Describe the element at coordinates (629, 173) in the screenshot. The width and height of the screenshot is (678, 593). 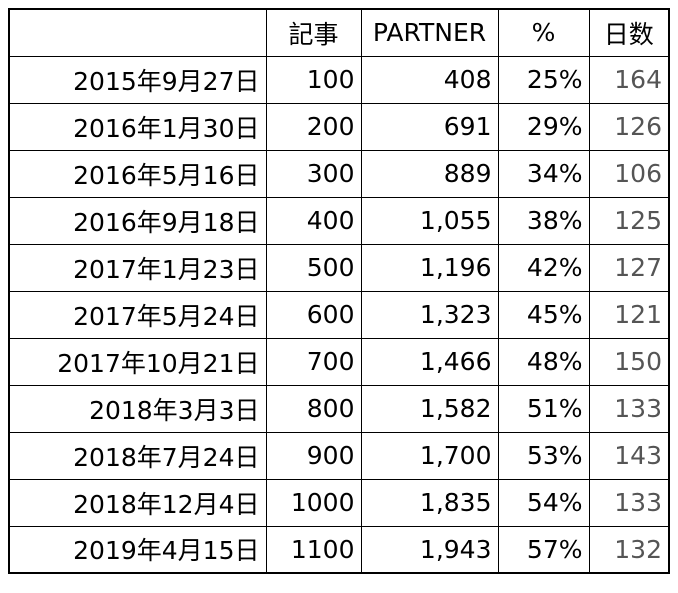
I see `value-cell: 106` at that location.